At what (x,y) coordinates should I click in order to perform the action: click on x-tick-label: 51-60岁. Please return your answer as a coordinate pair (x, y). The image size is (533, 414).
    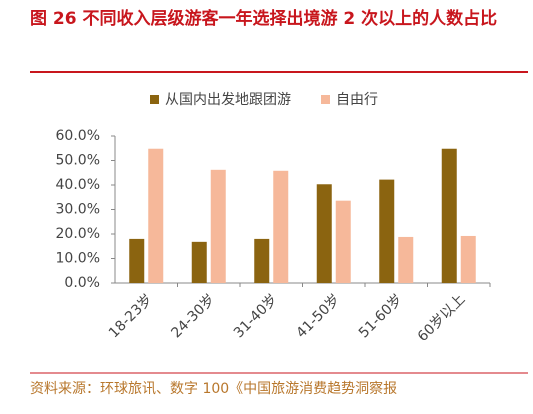
    Looking at the image, I should click on (381, 316).